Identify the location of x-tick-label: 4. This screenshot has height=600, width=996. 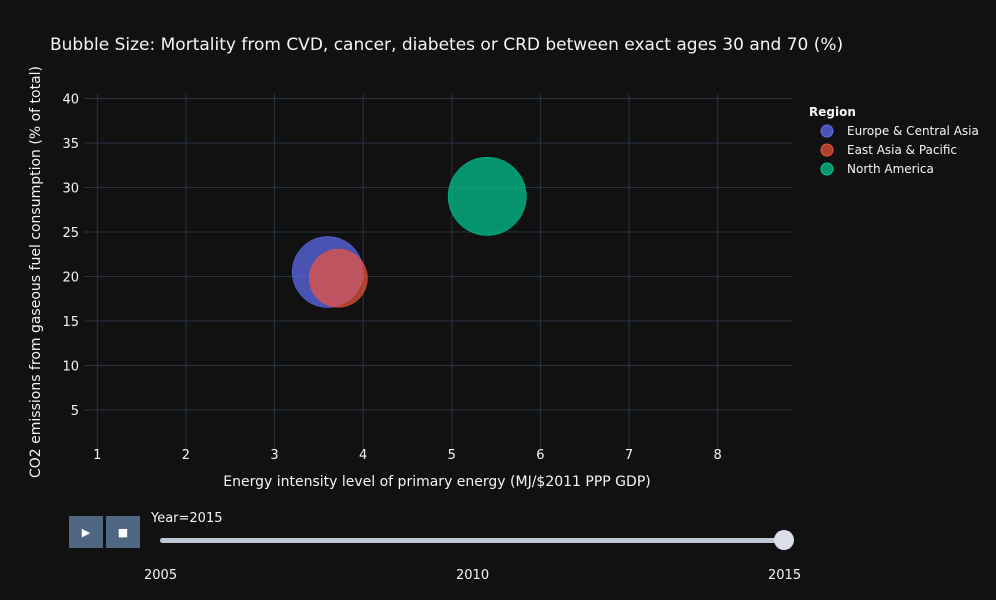
(363, 455).